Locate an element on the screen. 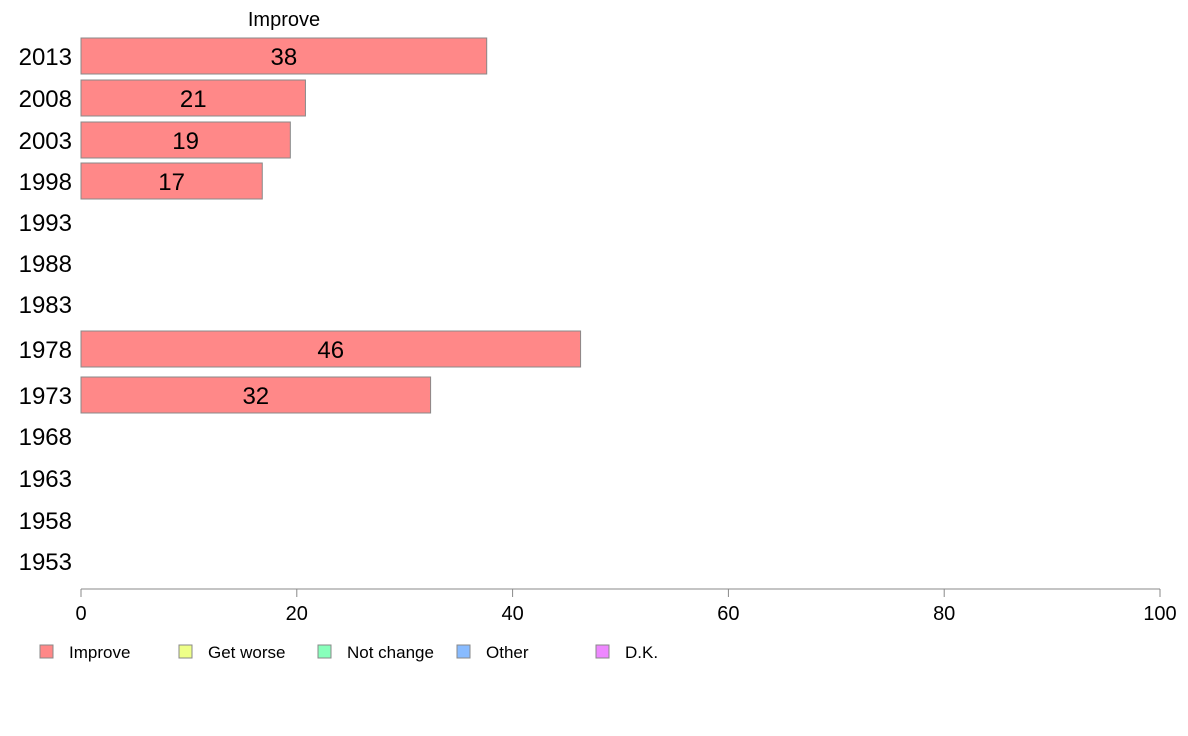 This screenshot has height=736, width=1188. data-label: 19 is located at coordinates (185, 141).